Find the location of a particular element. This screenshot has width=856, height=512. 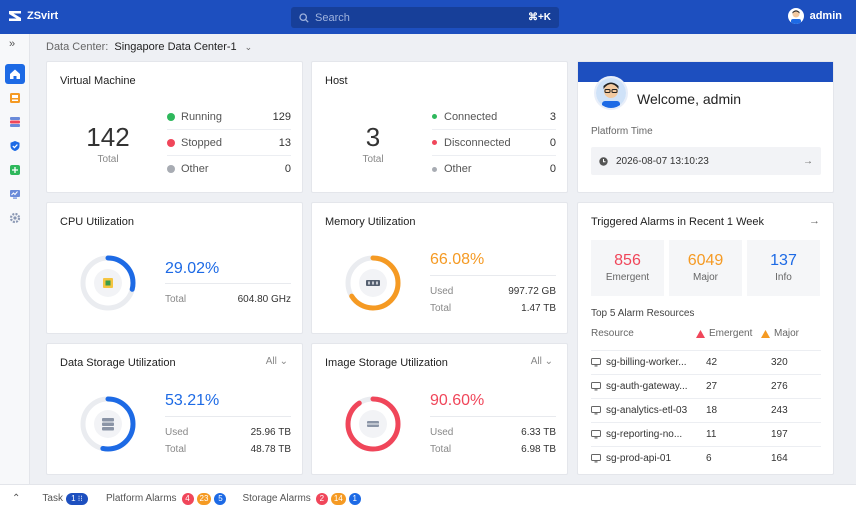

resource-emergent: 6 is located at coordinates (709, 458).